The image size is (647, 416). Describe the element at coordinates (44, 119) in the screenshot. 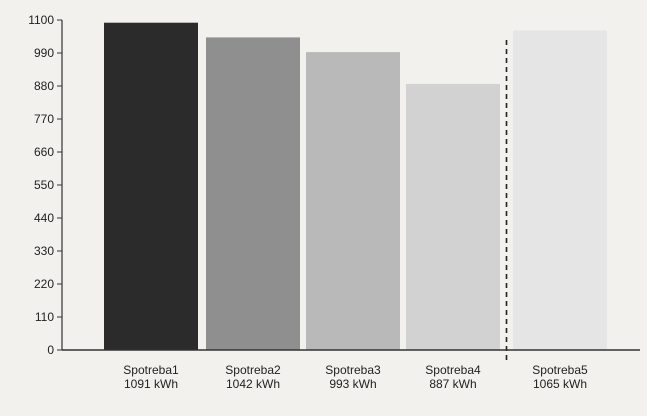

I see `y-tick-label: 770` at that location.